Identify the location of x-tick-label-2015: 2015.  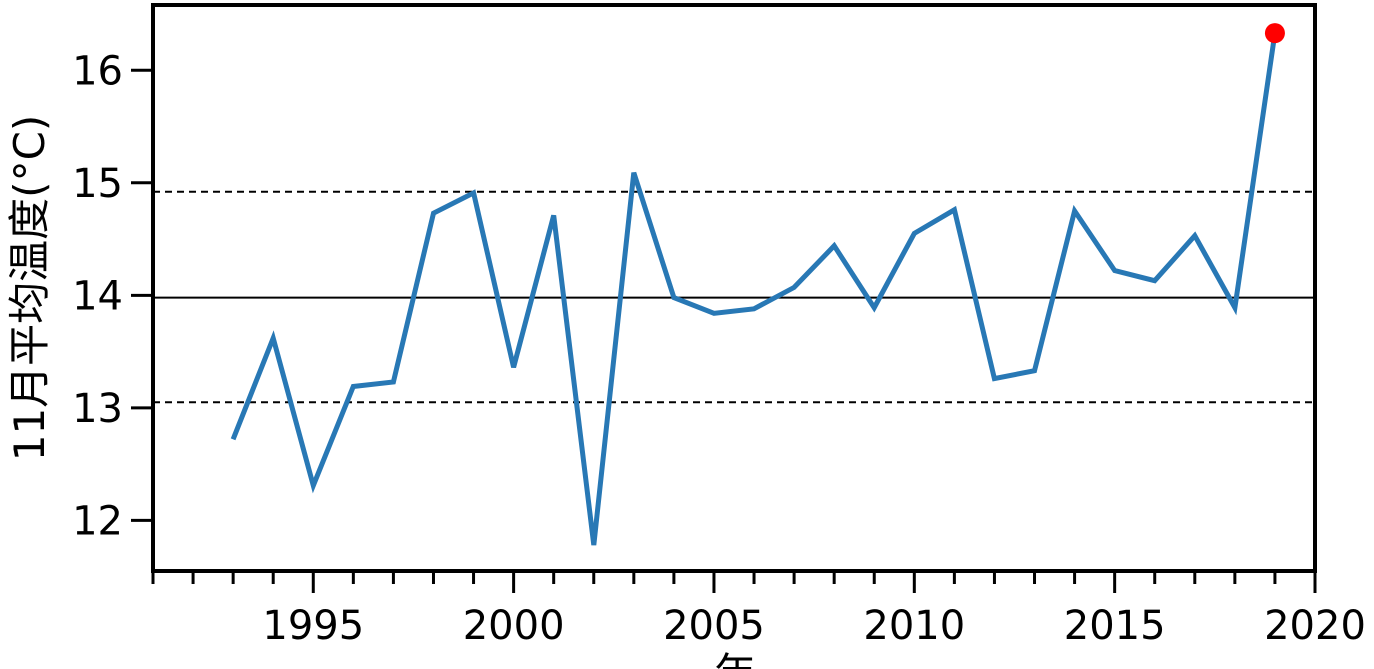
(1115, 626).